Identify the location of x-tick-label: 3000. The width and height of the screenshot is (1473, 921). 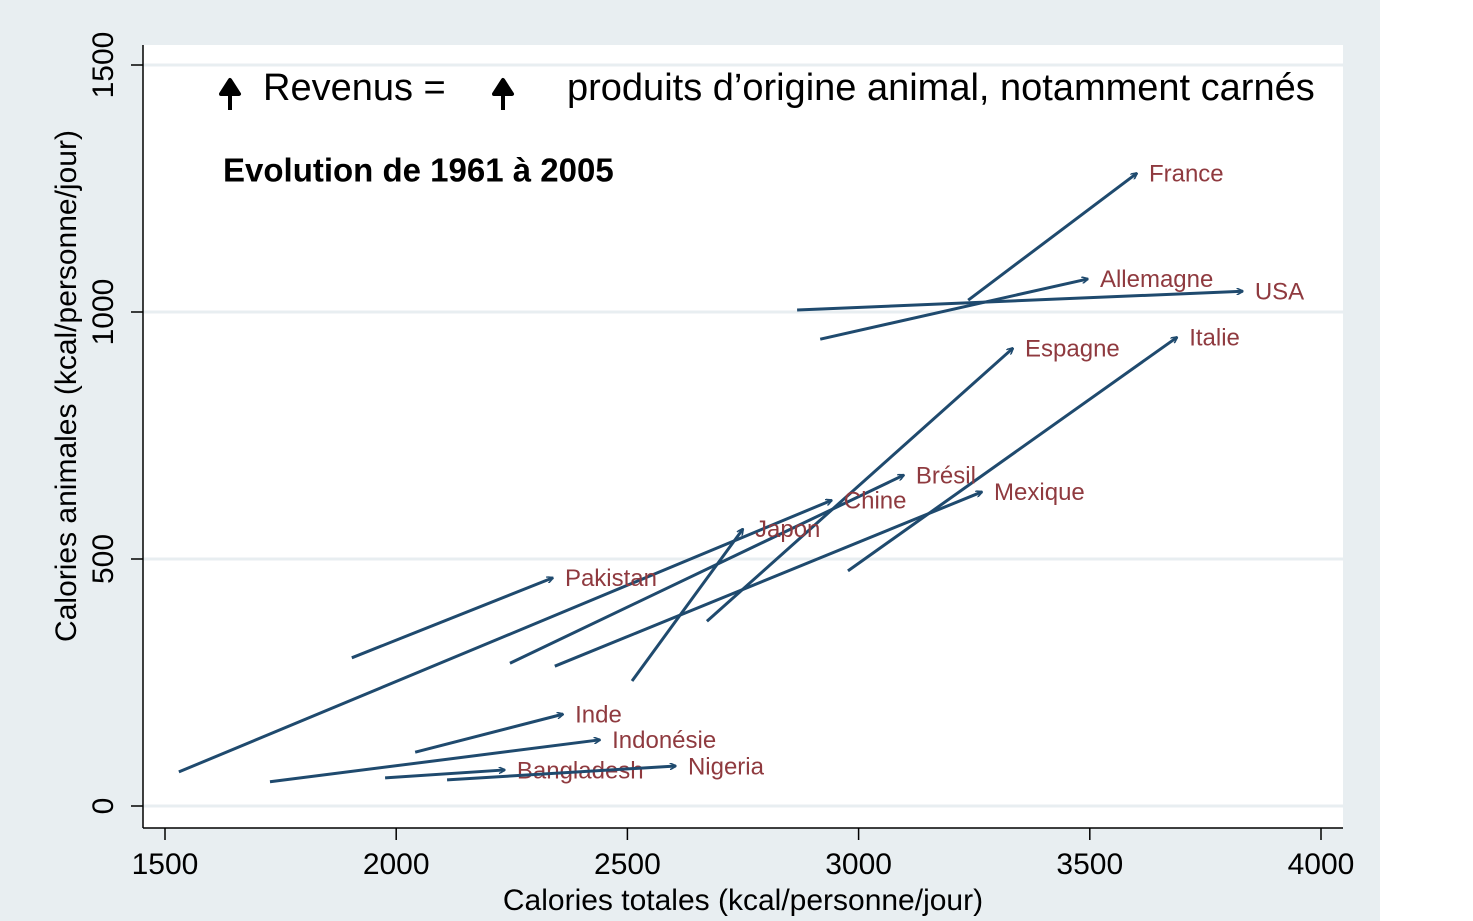
(858, 864).